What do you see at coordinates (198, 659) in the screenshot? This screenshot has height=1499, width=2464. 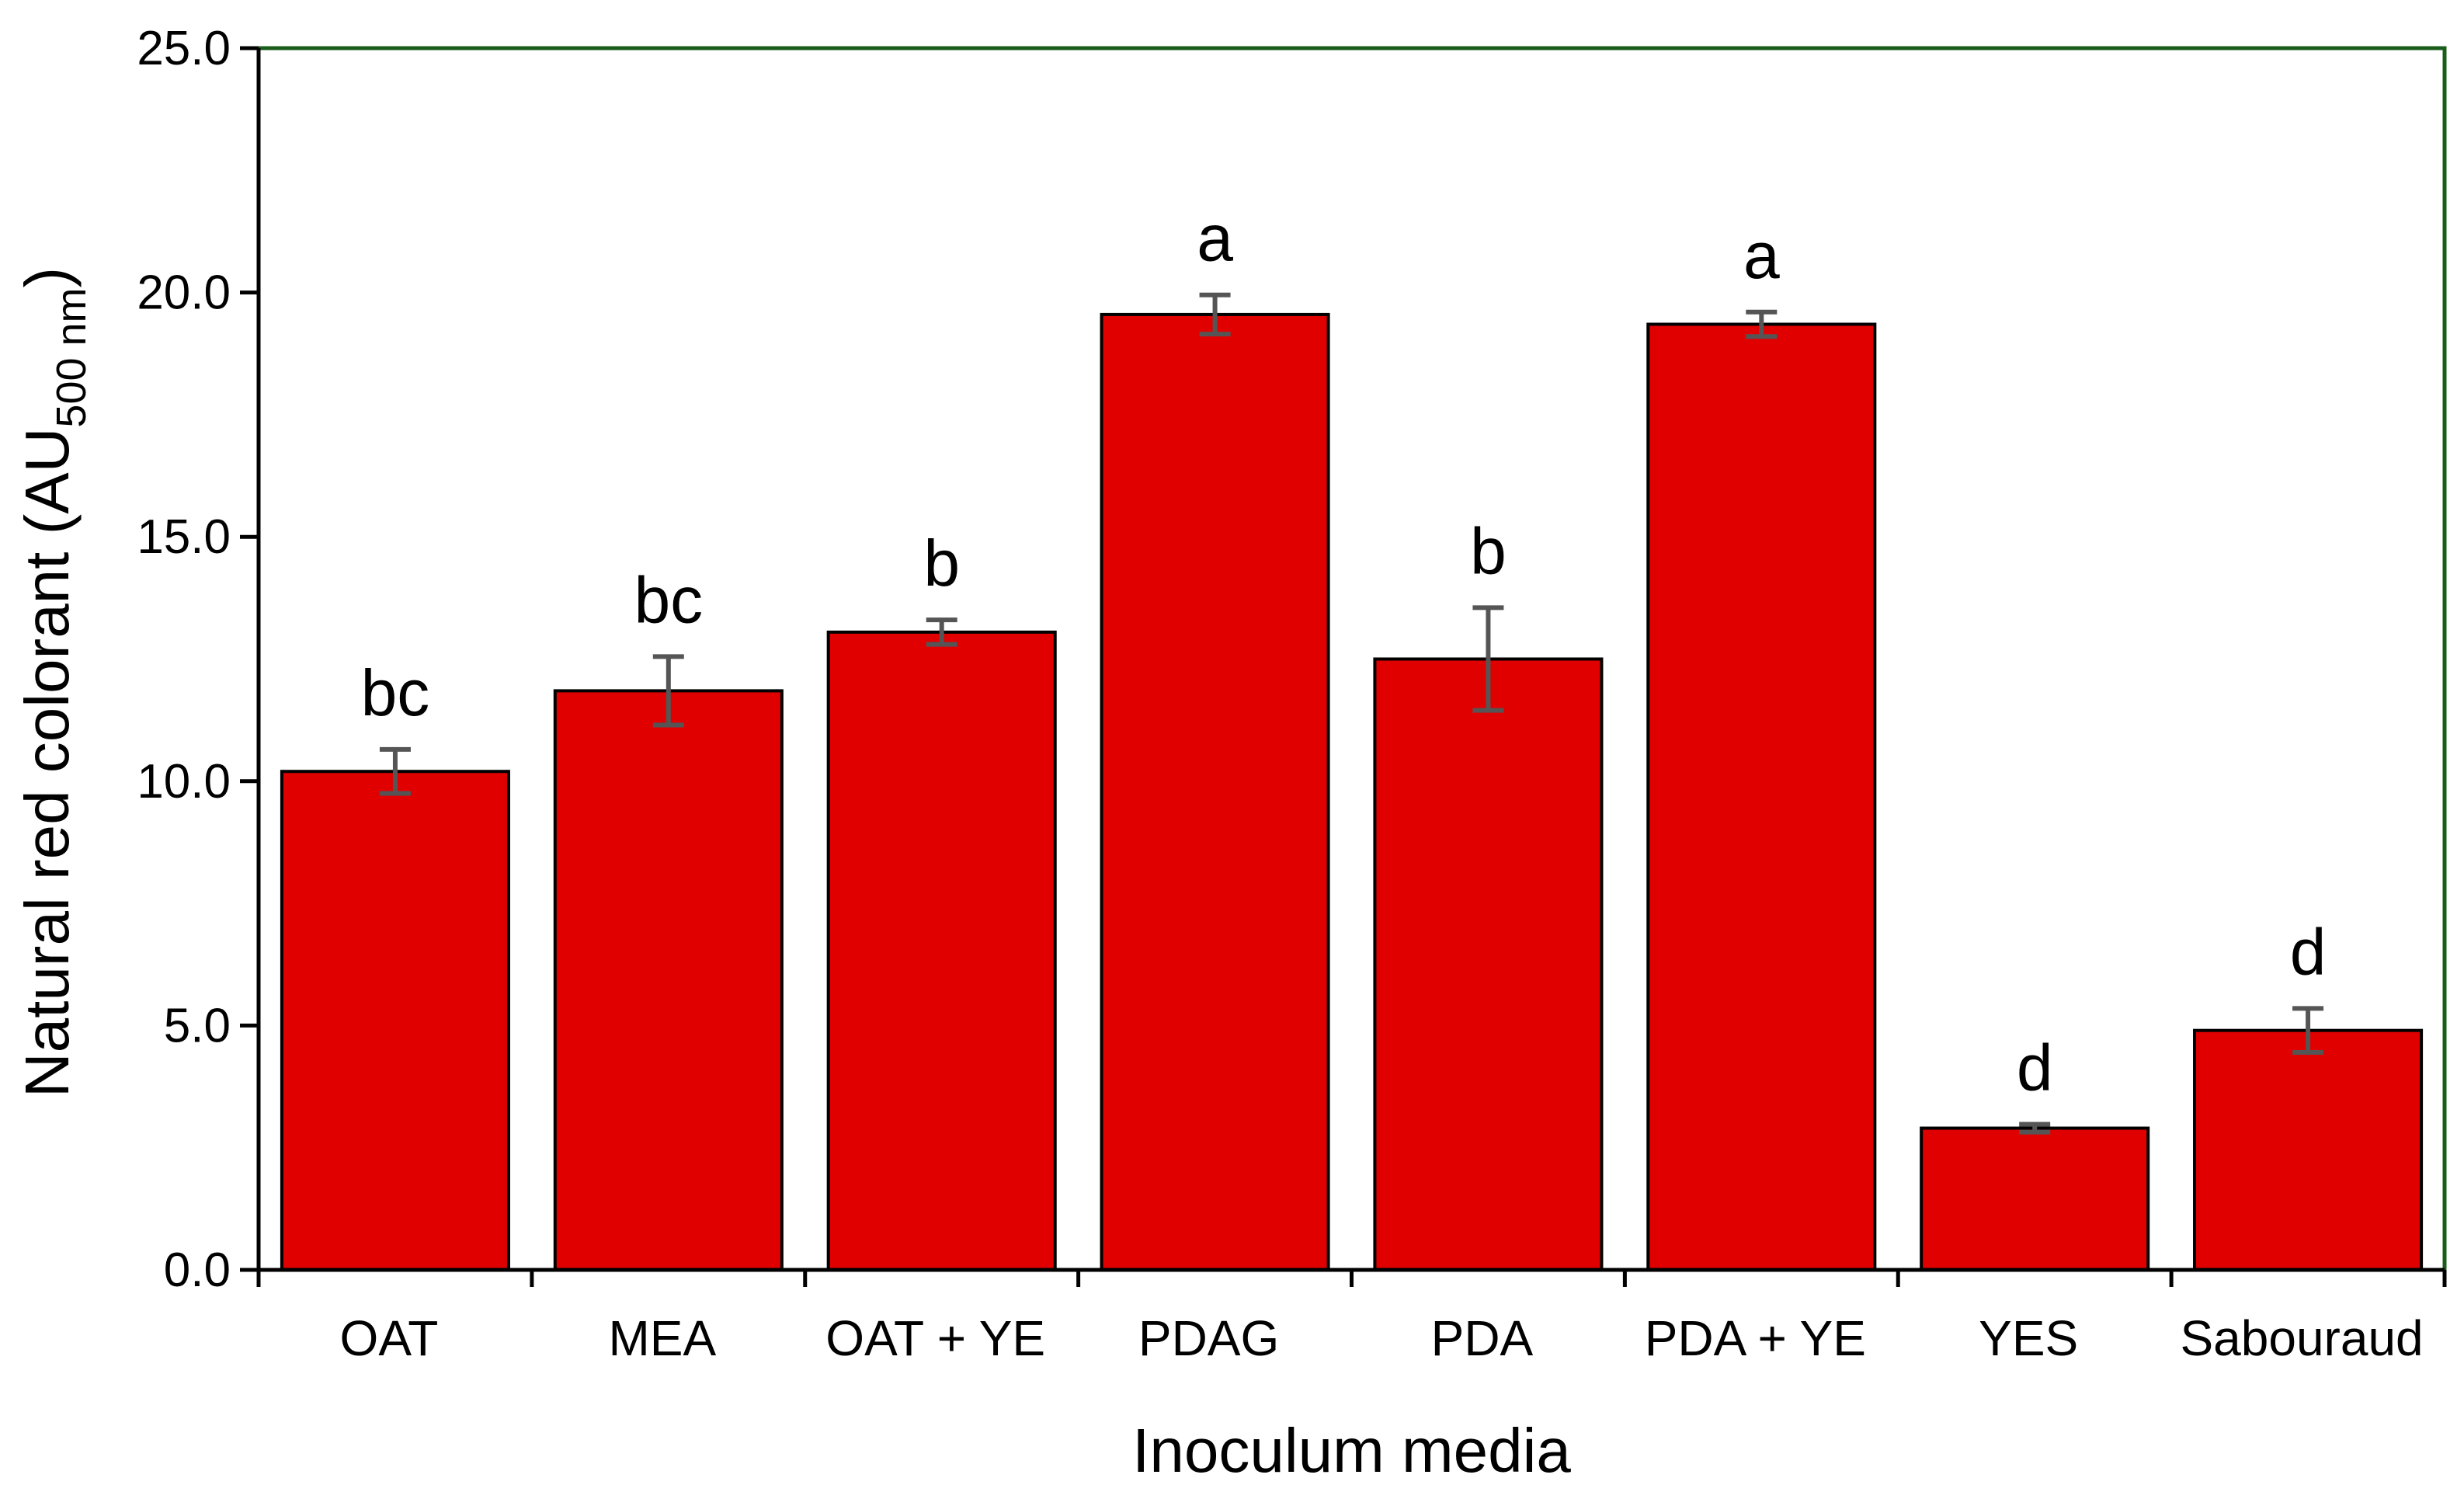 I see `y-axis-ticks: 0.0 5.0 10.0 15.0 20.0 25.0` at bounding box center [198, 659].